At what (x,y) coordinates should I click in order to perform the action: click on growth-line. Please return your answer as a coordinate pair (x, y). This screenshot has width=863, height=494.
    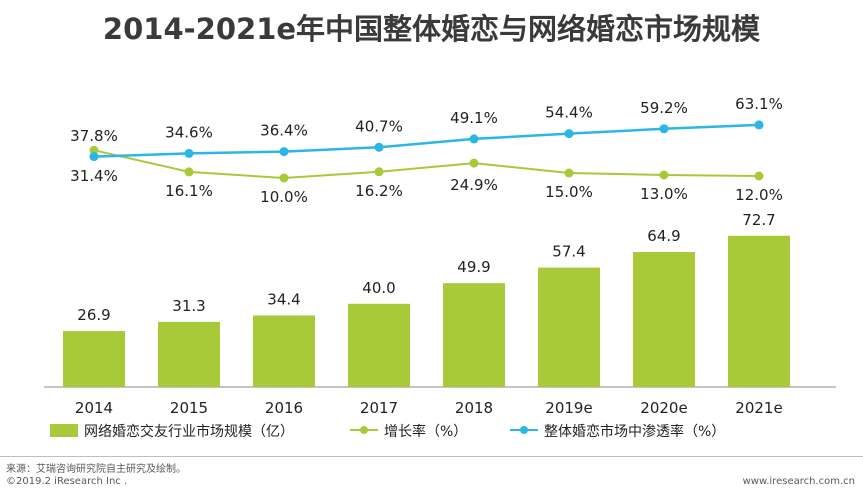
    Looking at the image, I should click on (426, 164).